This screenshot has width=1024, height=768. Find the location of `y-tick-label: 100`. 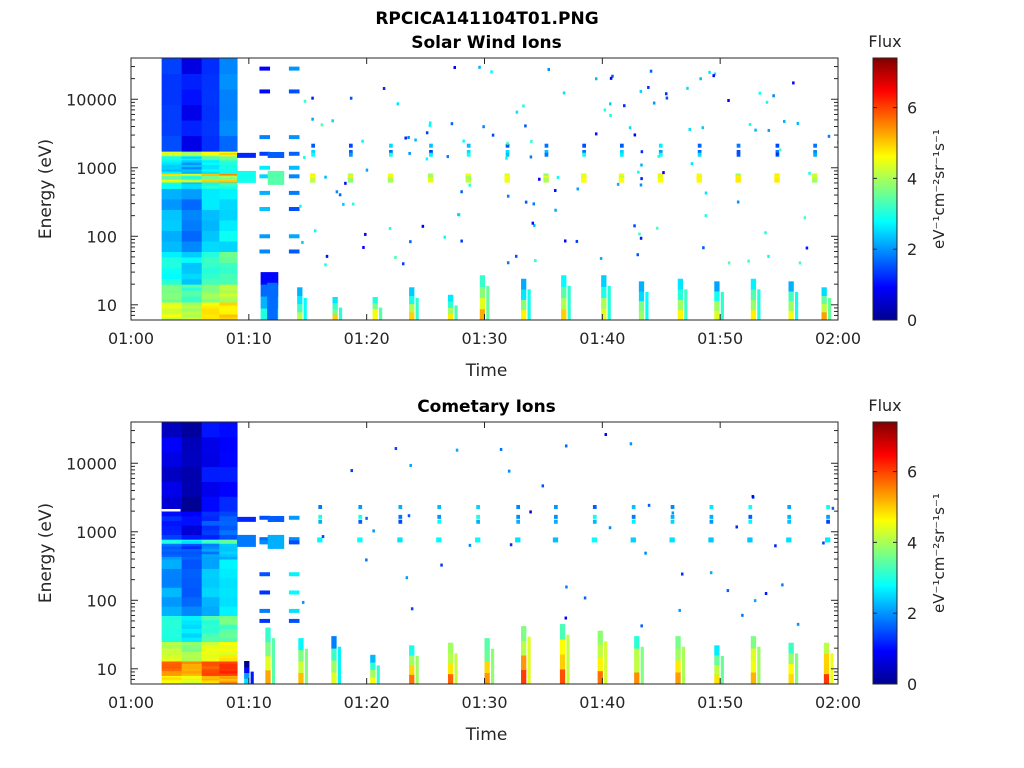

y-tick-label: 100 is located at coordinates (101, 600).